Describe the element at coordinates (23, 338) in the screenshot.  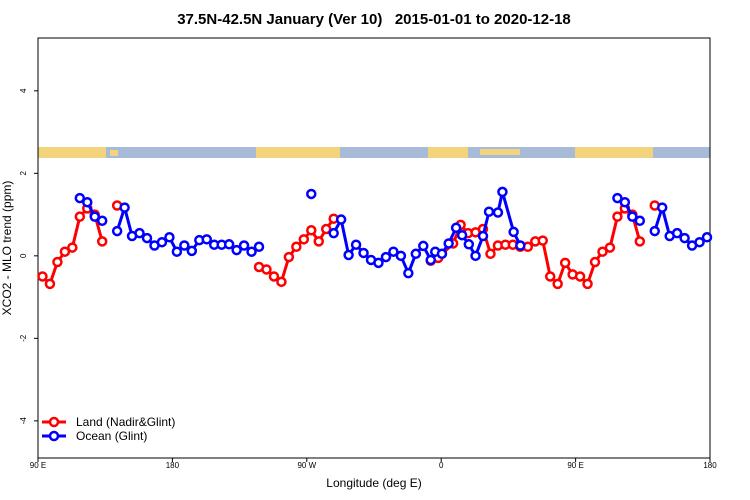
I see `y-tick-label: -2` at that location.